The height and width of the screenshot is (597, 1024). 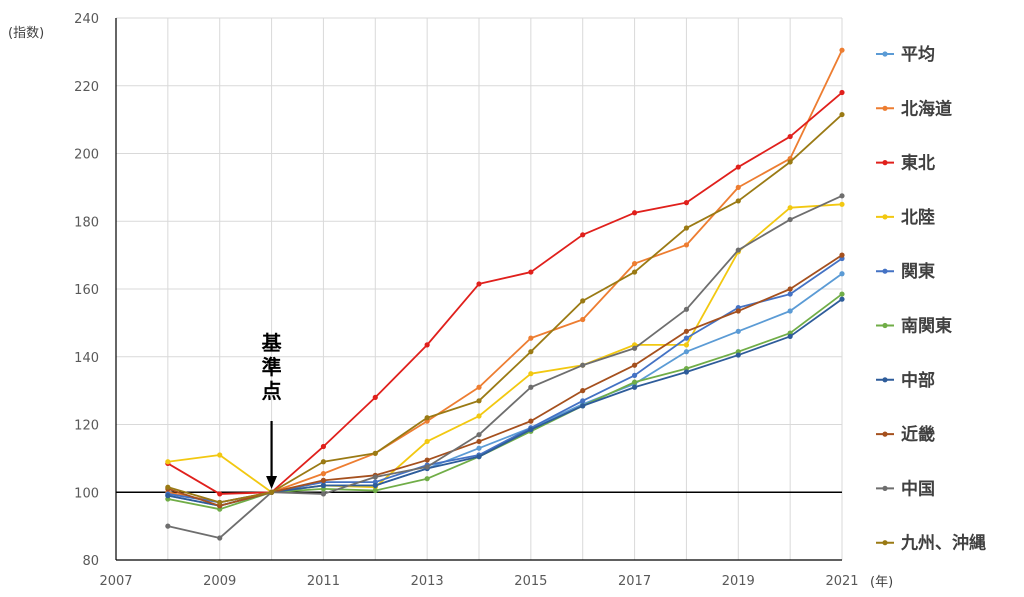 I want to click on x-tick-label: 2017, so click(x=634, y=581).